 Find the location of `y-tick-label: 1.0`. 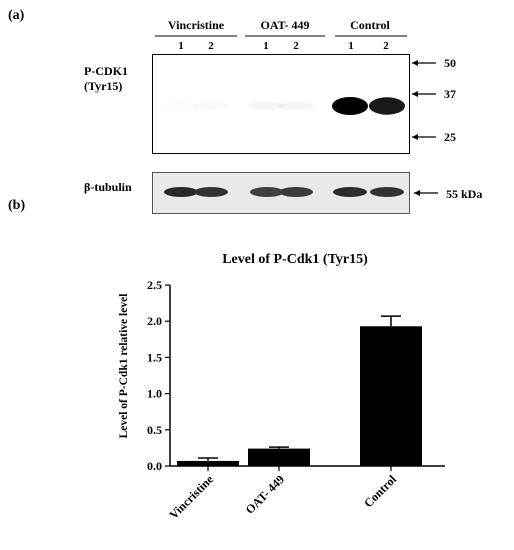

y-tick-label: 1.0 is located at coordinates (154, 394).